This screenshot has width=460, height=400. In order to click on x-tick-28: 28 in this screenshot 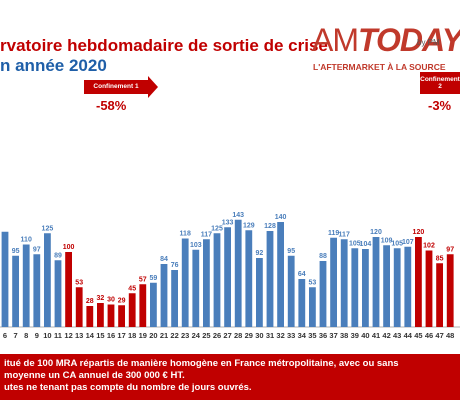, I will do `click(238, 335)`.